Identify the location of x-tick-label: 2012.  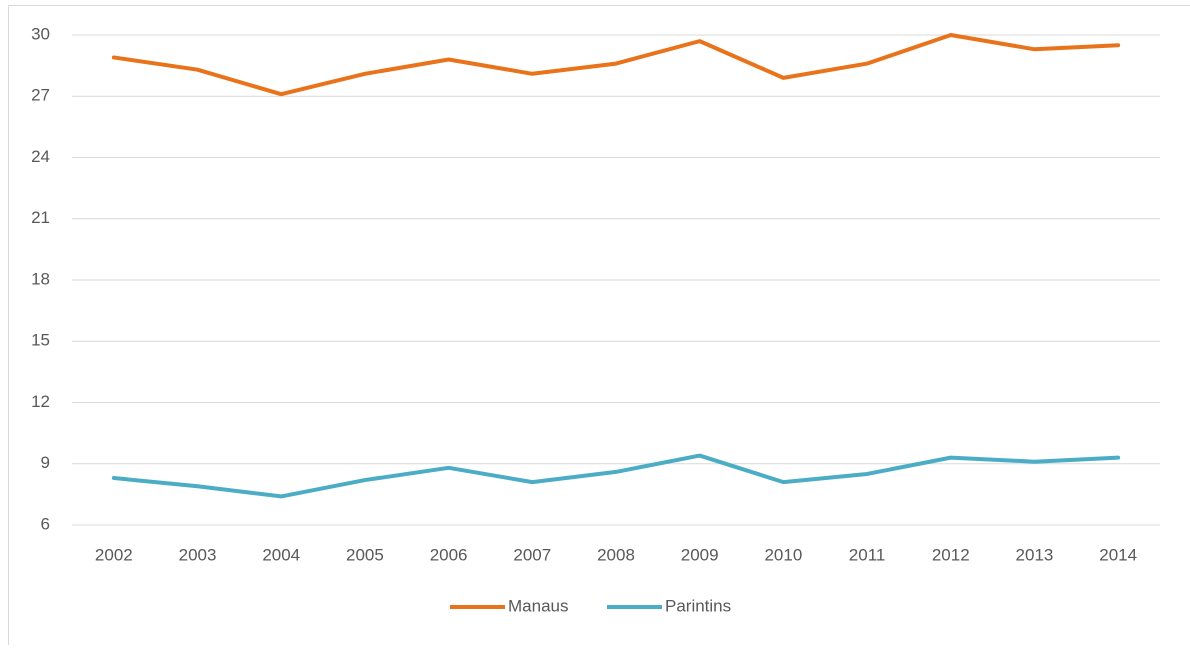
(951, 554).